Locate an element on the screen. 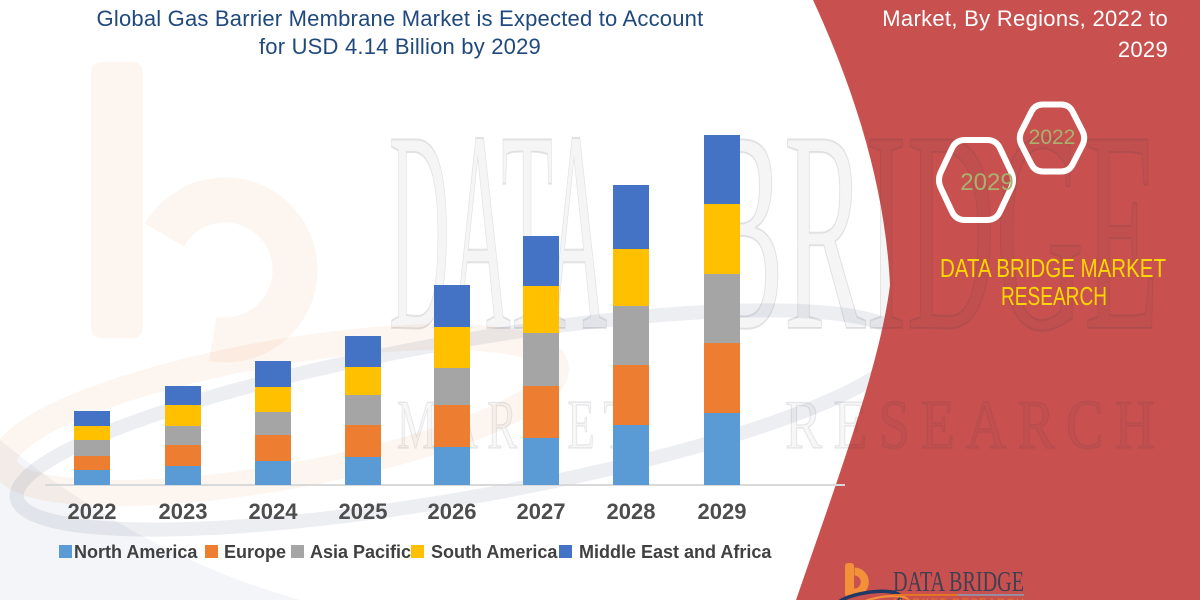 Image resolution: width=1200 pixels, height=600 pixels. svg-text: DATA is located at coordinates (498, 231).